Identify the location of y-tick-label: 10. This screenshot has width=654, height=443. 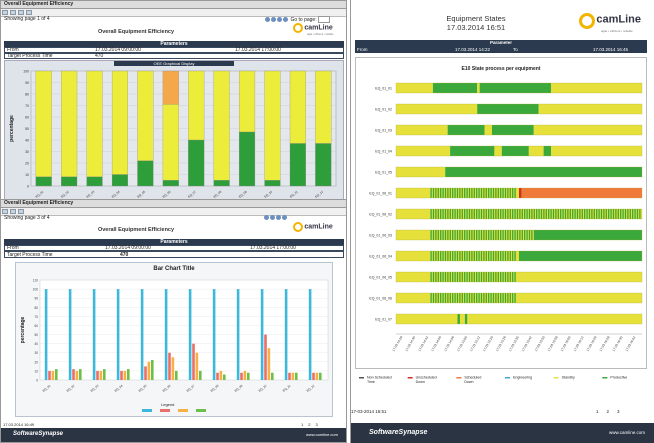
(36, 371).